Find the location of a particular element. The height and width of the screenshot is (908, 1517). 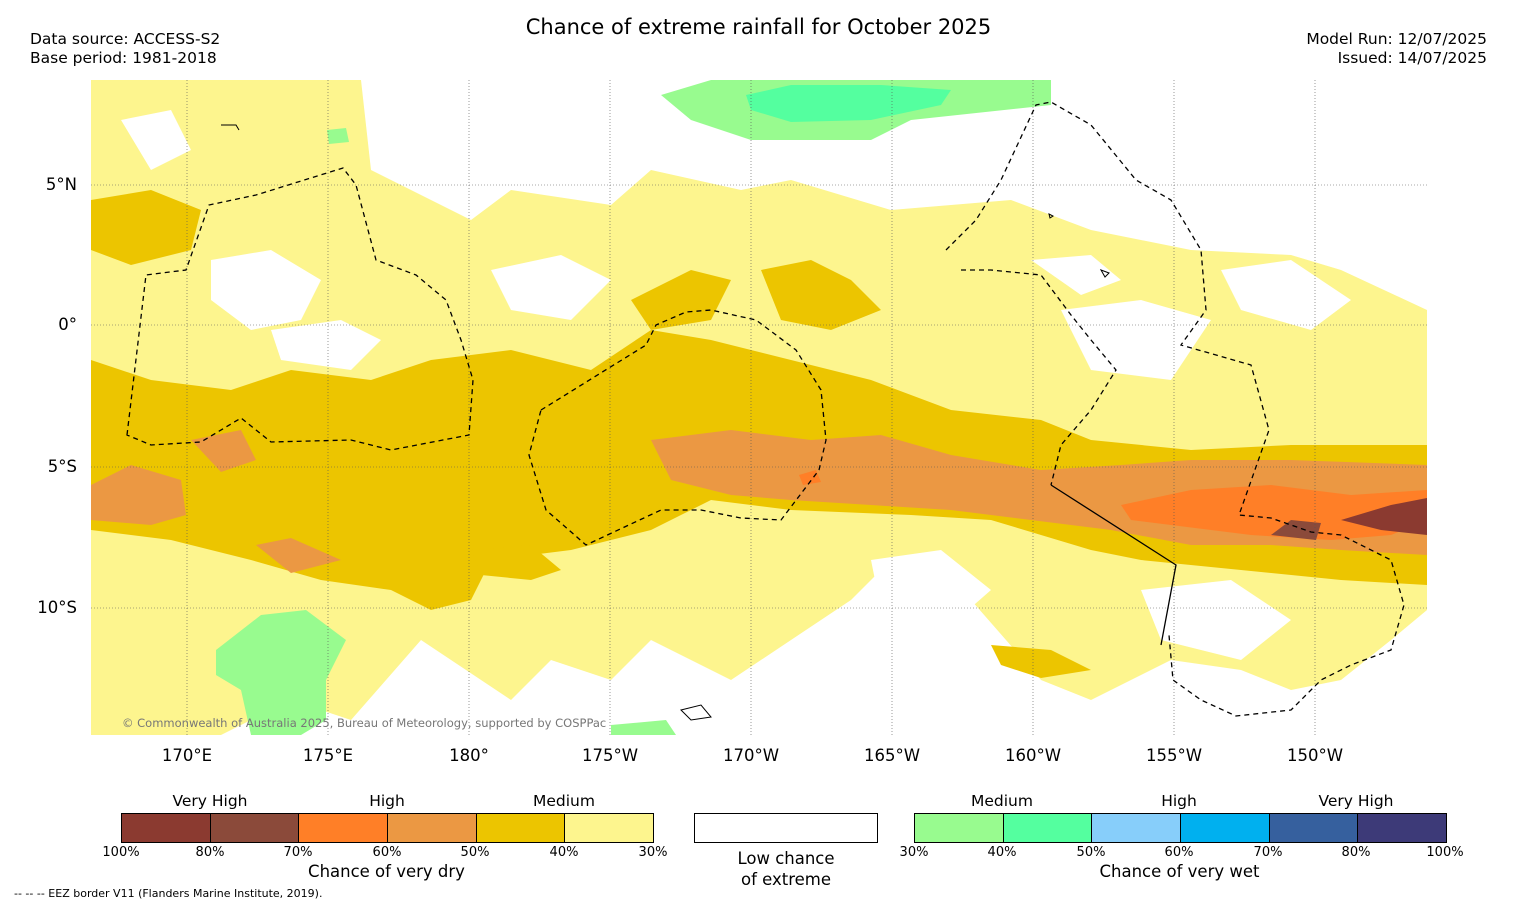

dry-tick: 50% is located at coordinates (475, 852).